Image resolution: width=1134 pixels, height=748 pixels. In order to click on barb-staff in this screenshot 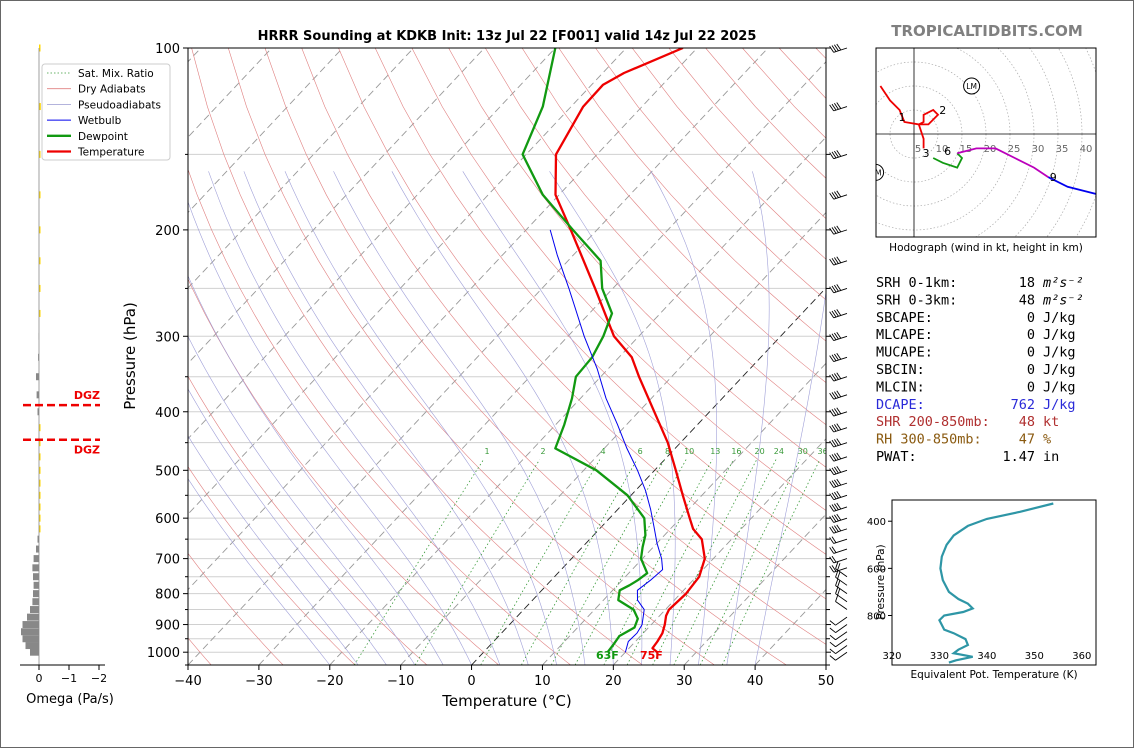, I will do `click(841, 628)`.